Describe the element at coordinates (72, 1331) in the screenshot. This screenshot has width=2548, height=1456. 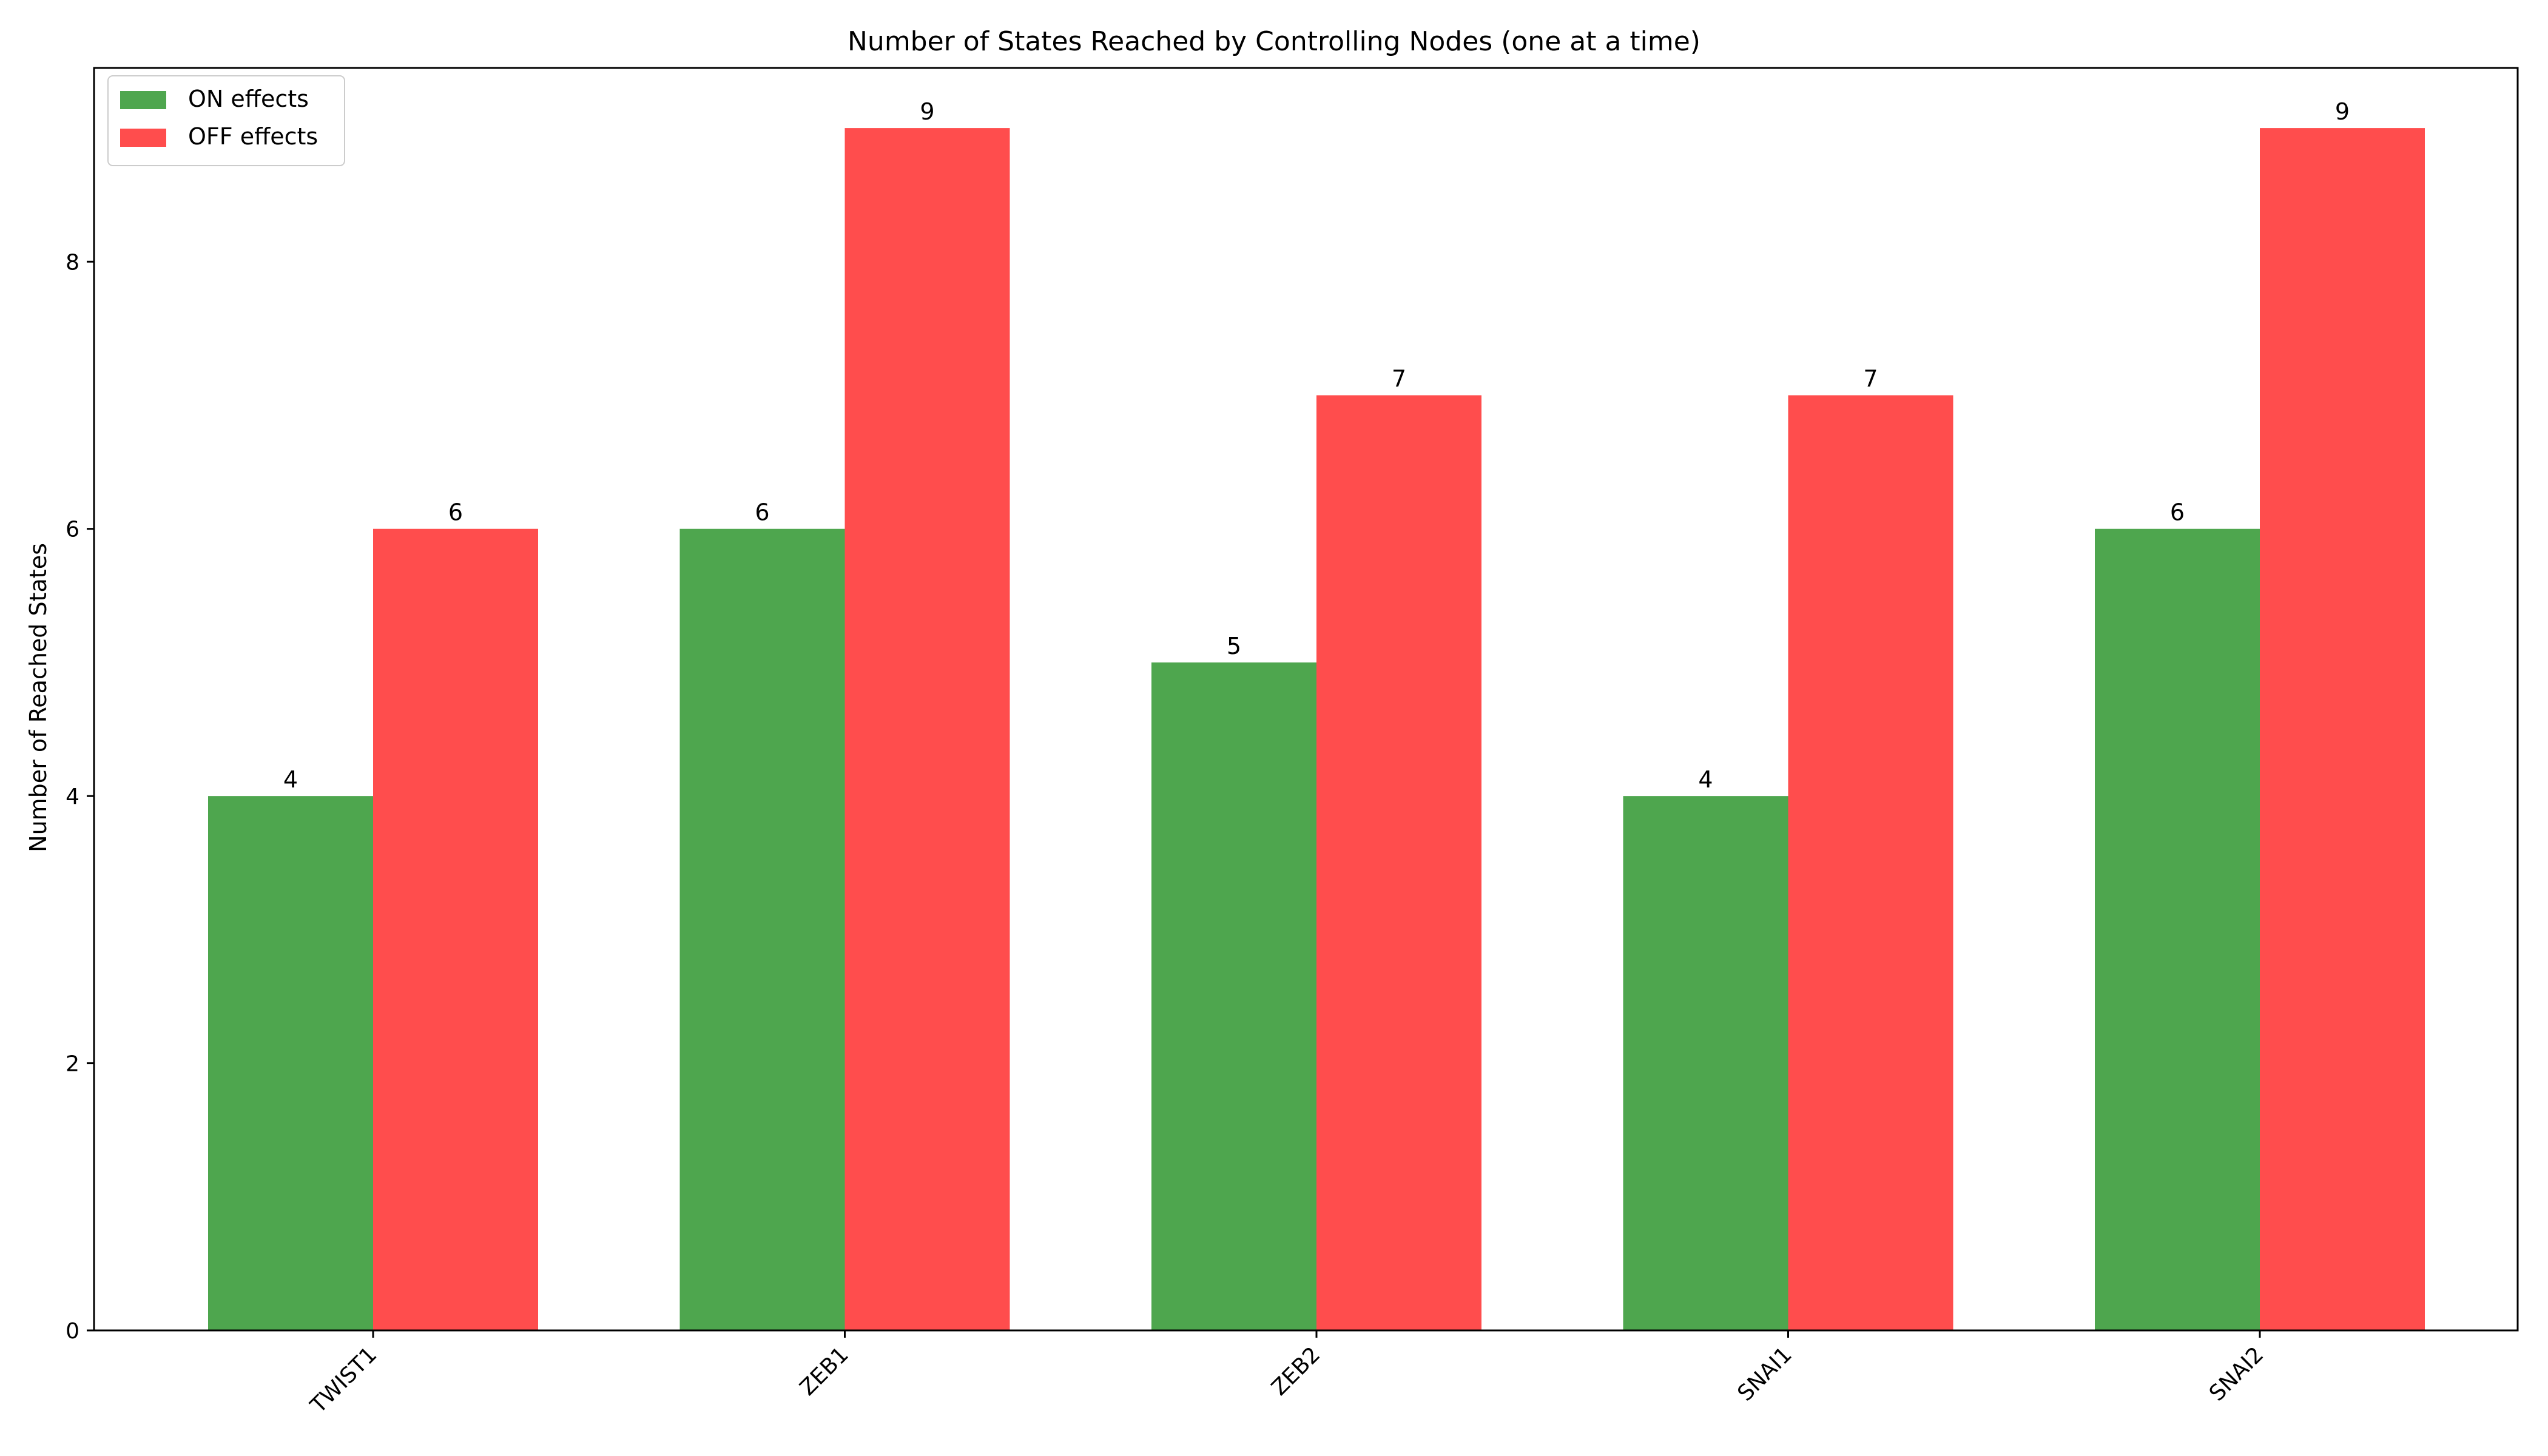
I see `y-tick-label: 0` at that location.